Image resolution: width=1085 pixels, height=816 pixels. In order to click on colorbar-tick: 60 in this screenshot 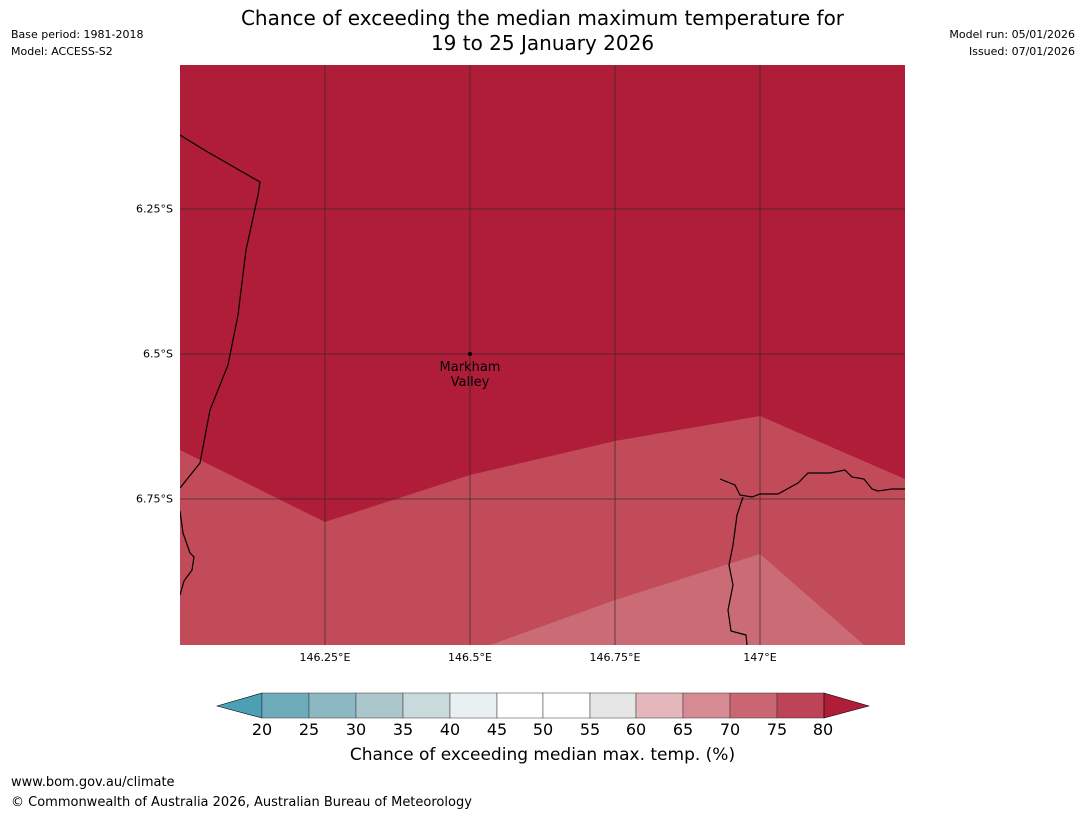, I will do `click(636, 729)`.